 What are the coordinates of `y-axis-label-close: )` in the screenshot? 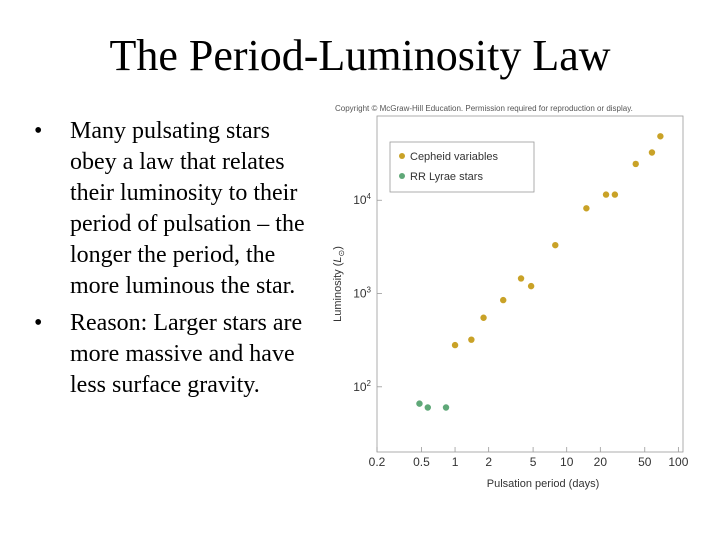 It's located at (338, 248).